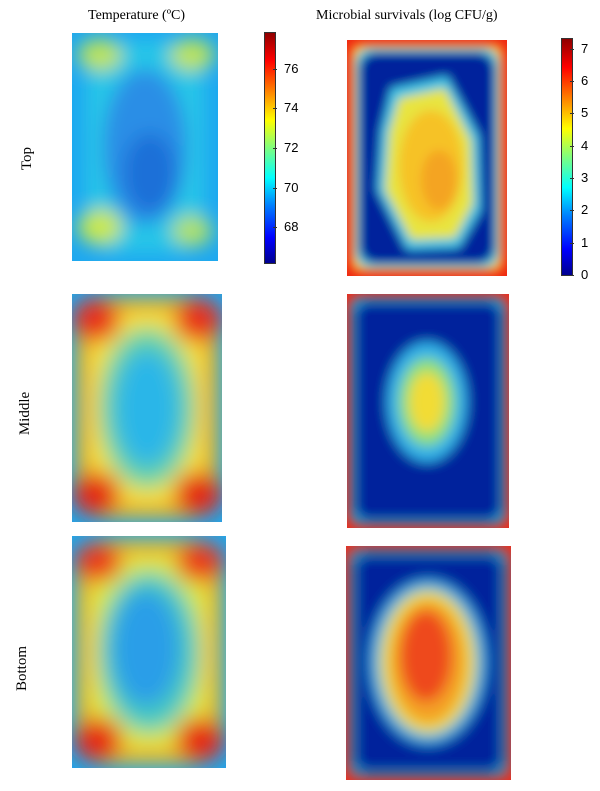  What do you see at coordinates (585, 81) in the screenshot?
I see `microbial-colorbar-tick-label: 6` at bounding box center [585, 81].